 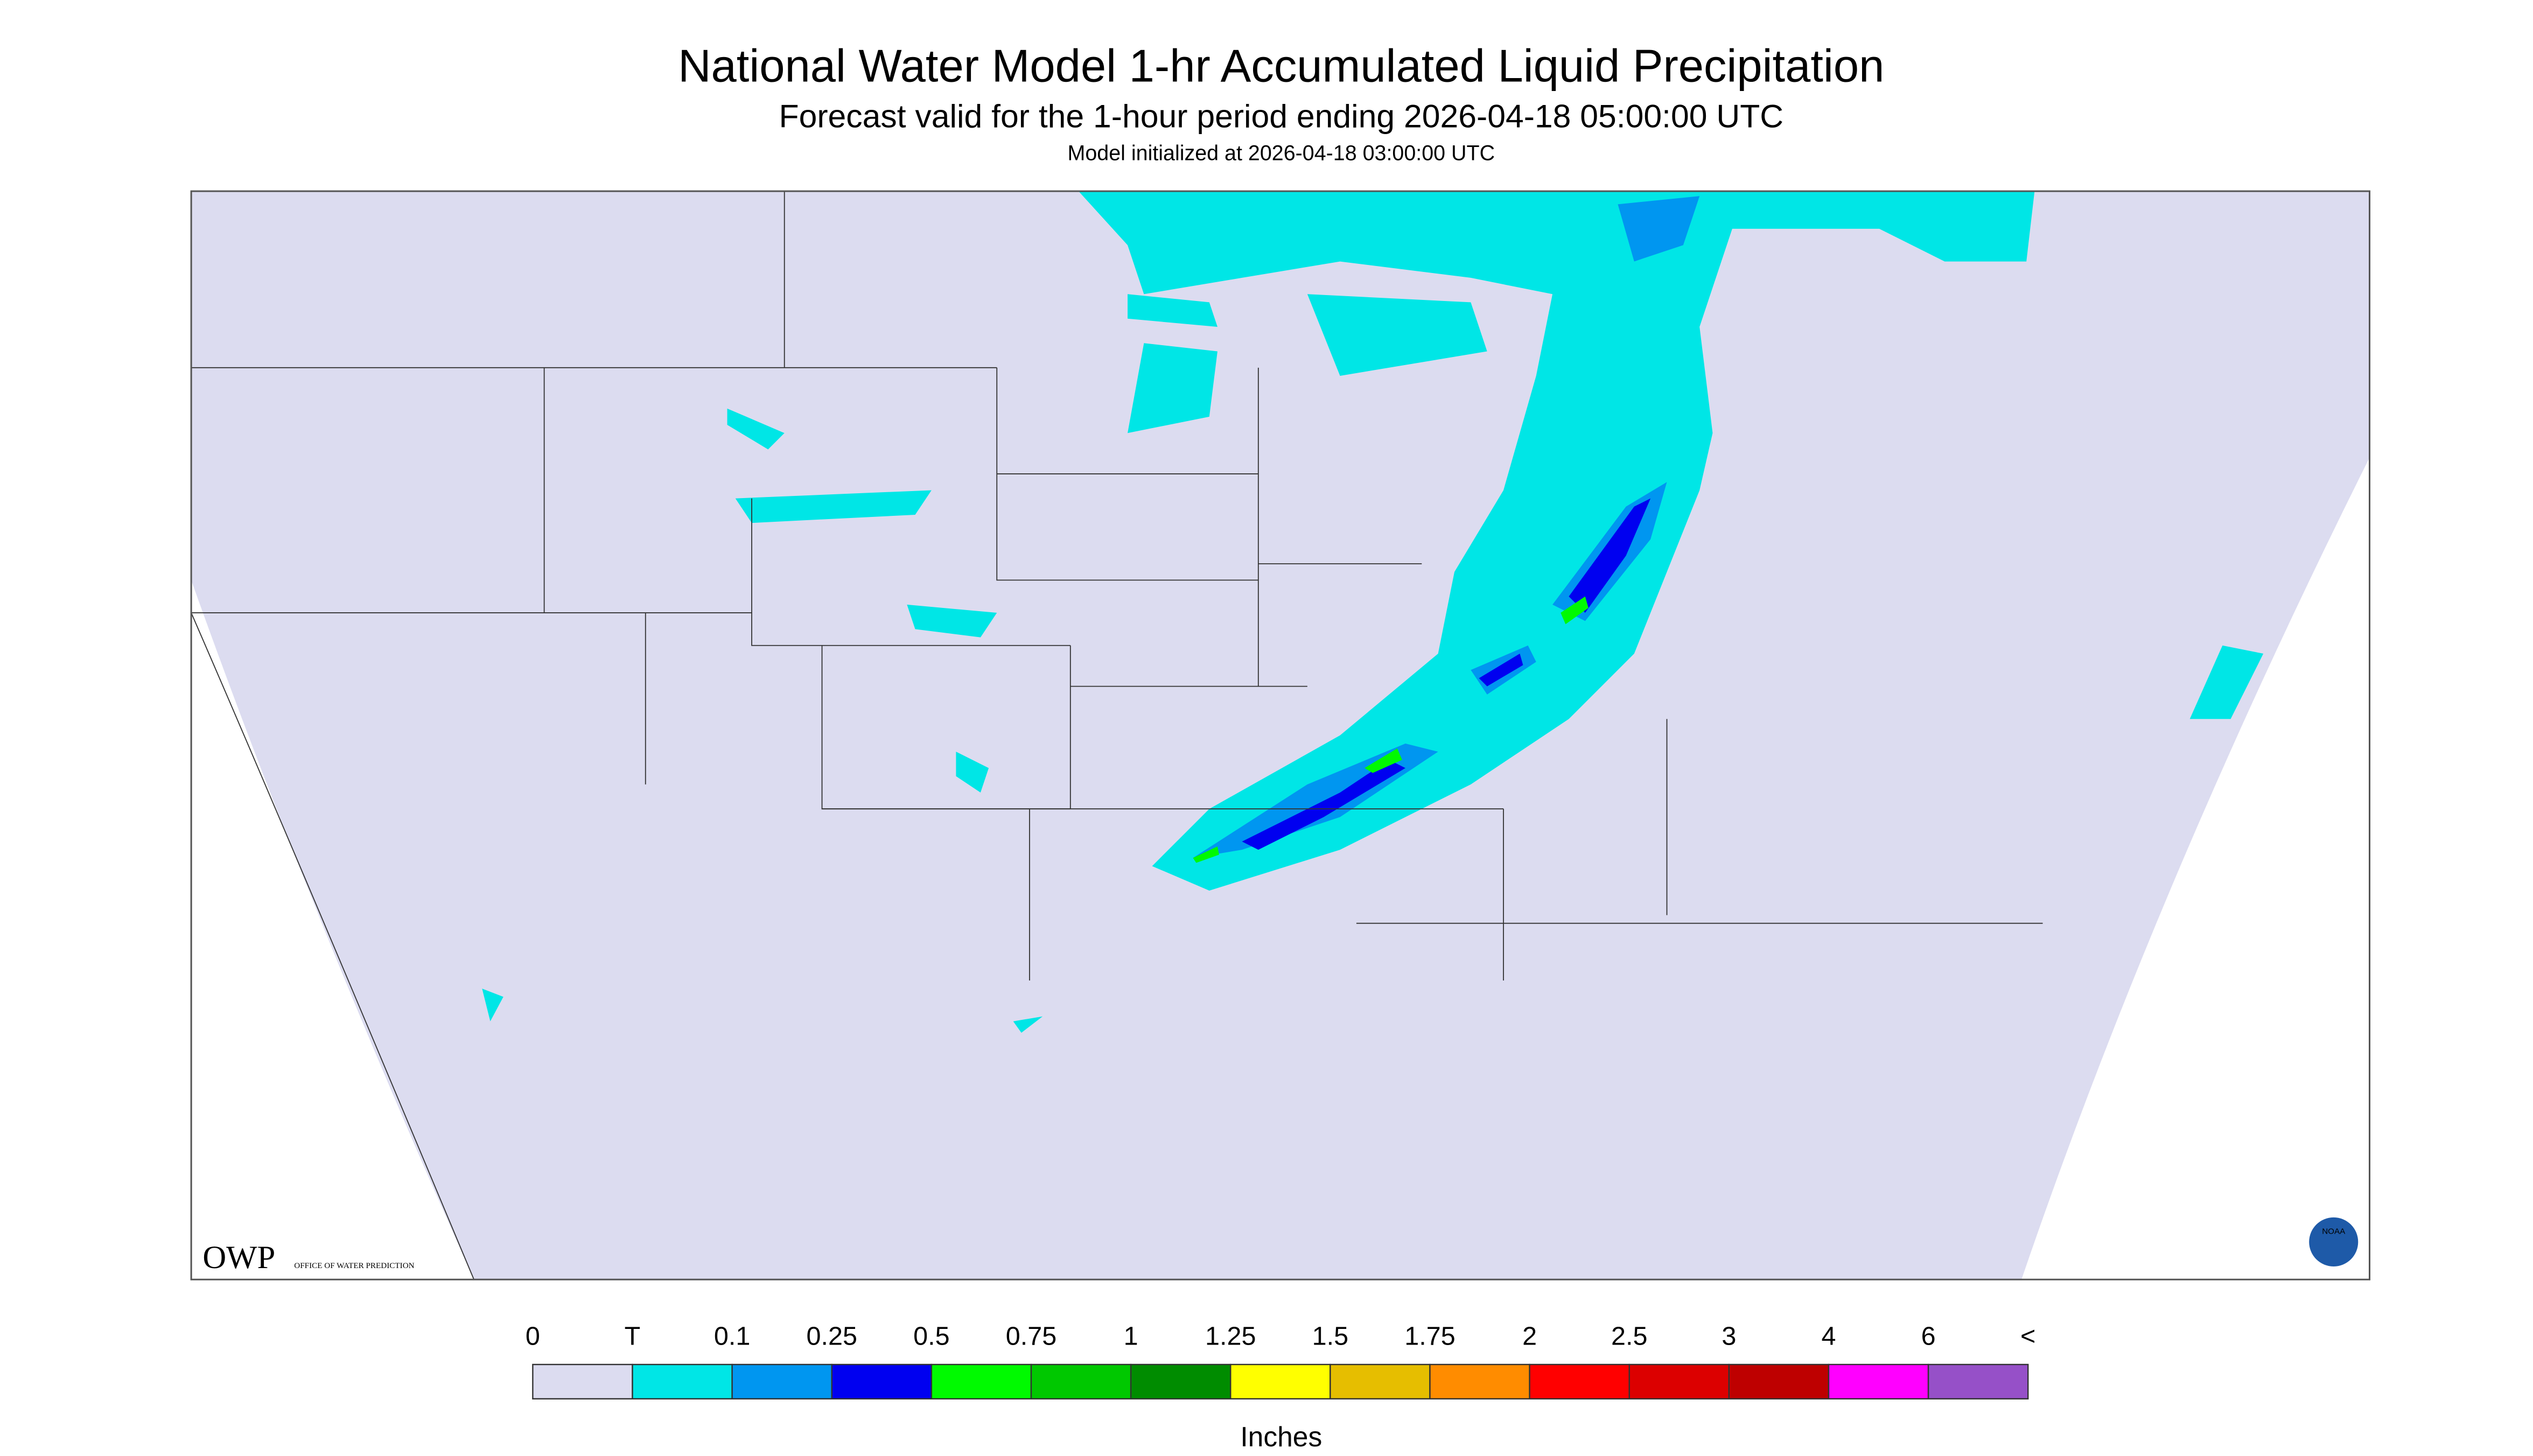 I want to click on legend: 0 T 0.1 0.25 0.5 0.75 1 1.25 1.5 1.75 2 2.5 3 4 6 <, so click(x=1280, y=1360).